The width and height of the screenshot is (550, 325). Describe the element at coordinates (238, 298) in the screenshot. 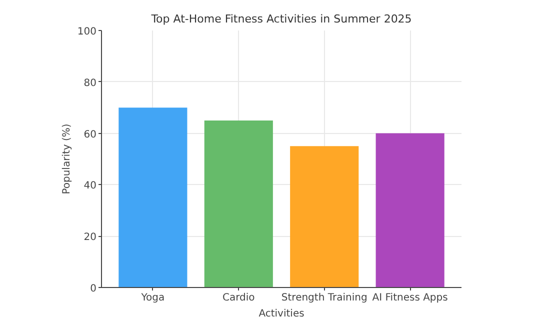

I see `x-tick-label: Cardio` at that location.